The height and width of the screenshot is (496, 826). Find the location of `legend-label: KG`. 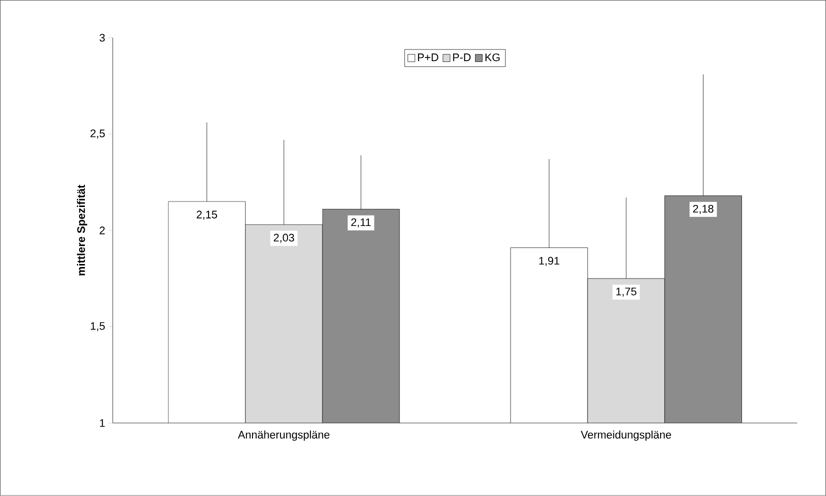

legend-label: KG is located at coordinates (492, 58).